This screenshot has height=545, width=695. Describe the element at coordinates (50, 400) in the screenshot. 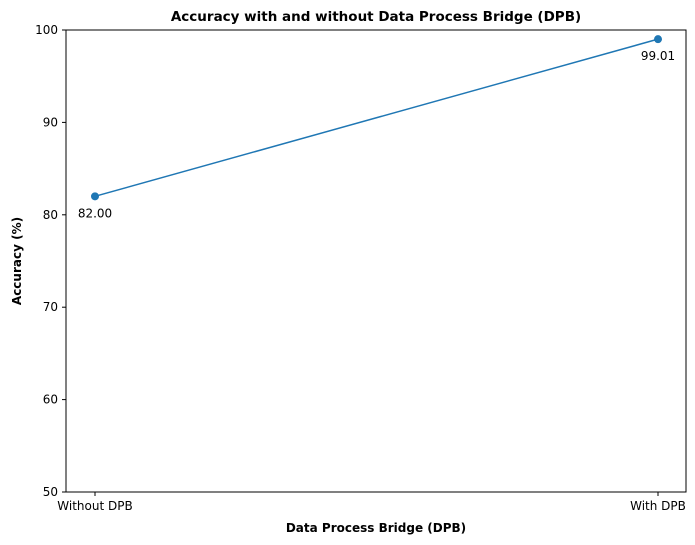

I see `y-tick-label: 60` at that location.